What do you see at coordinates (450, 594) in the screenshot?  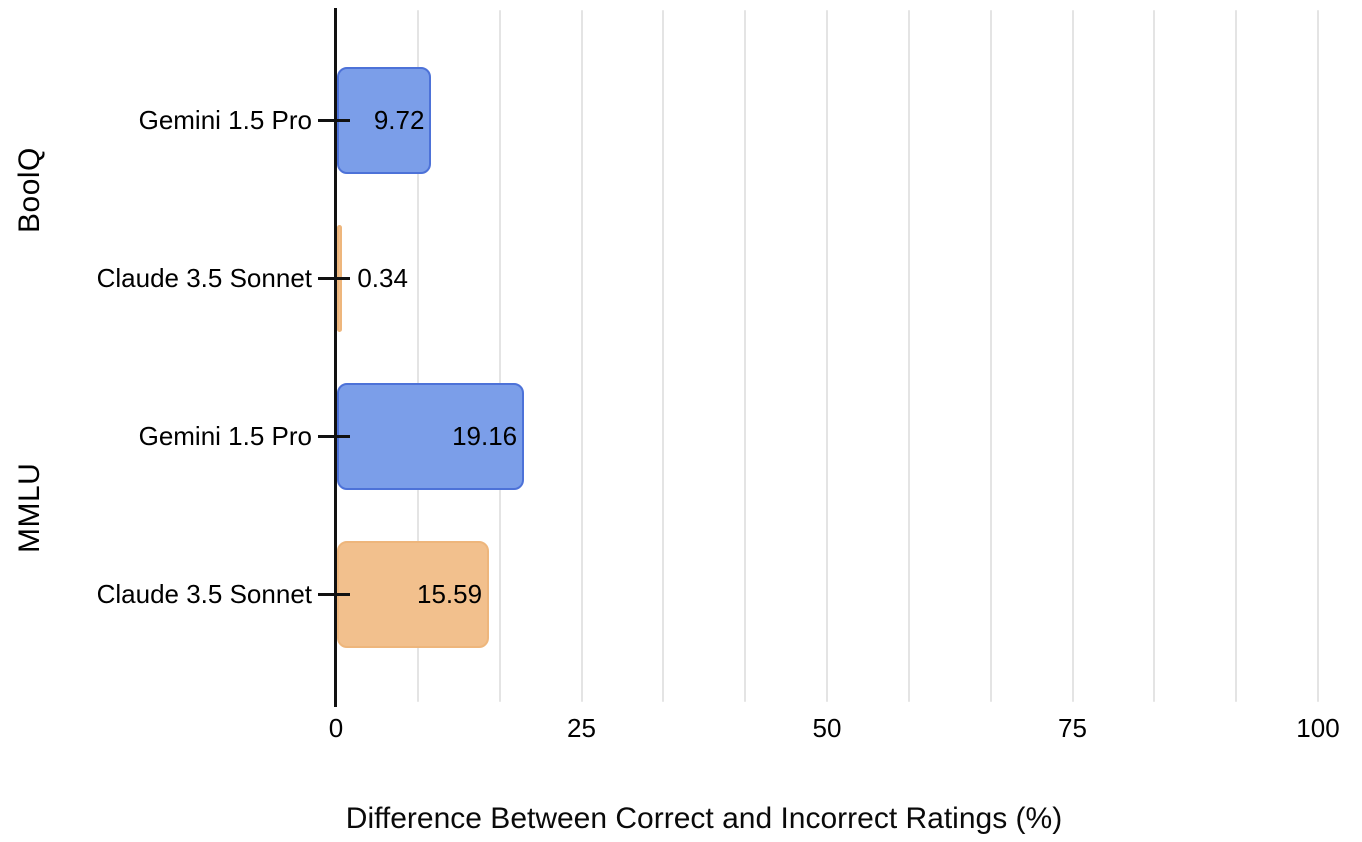 I see `bar-value-label: 15.59` at bounding box center [450, 594].